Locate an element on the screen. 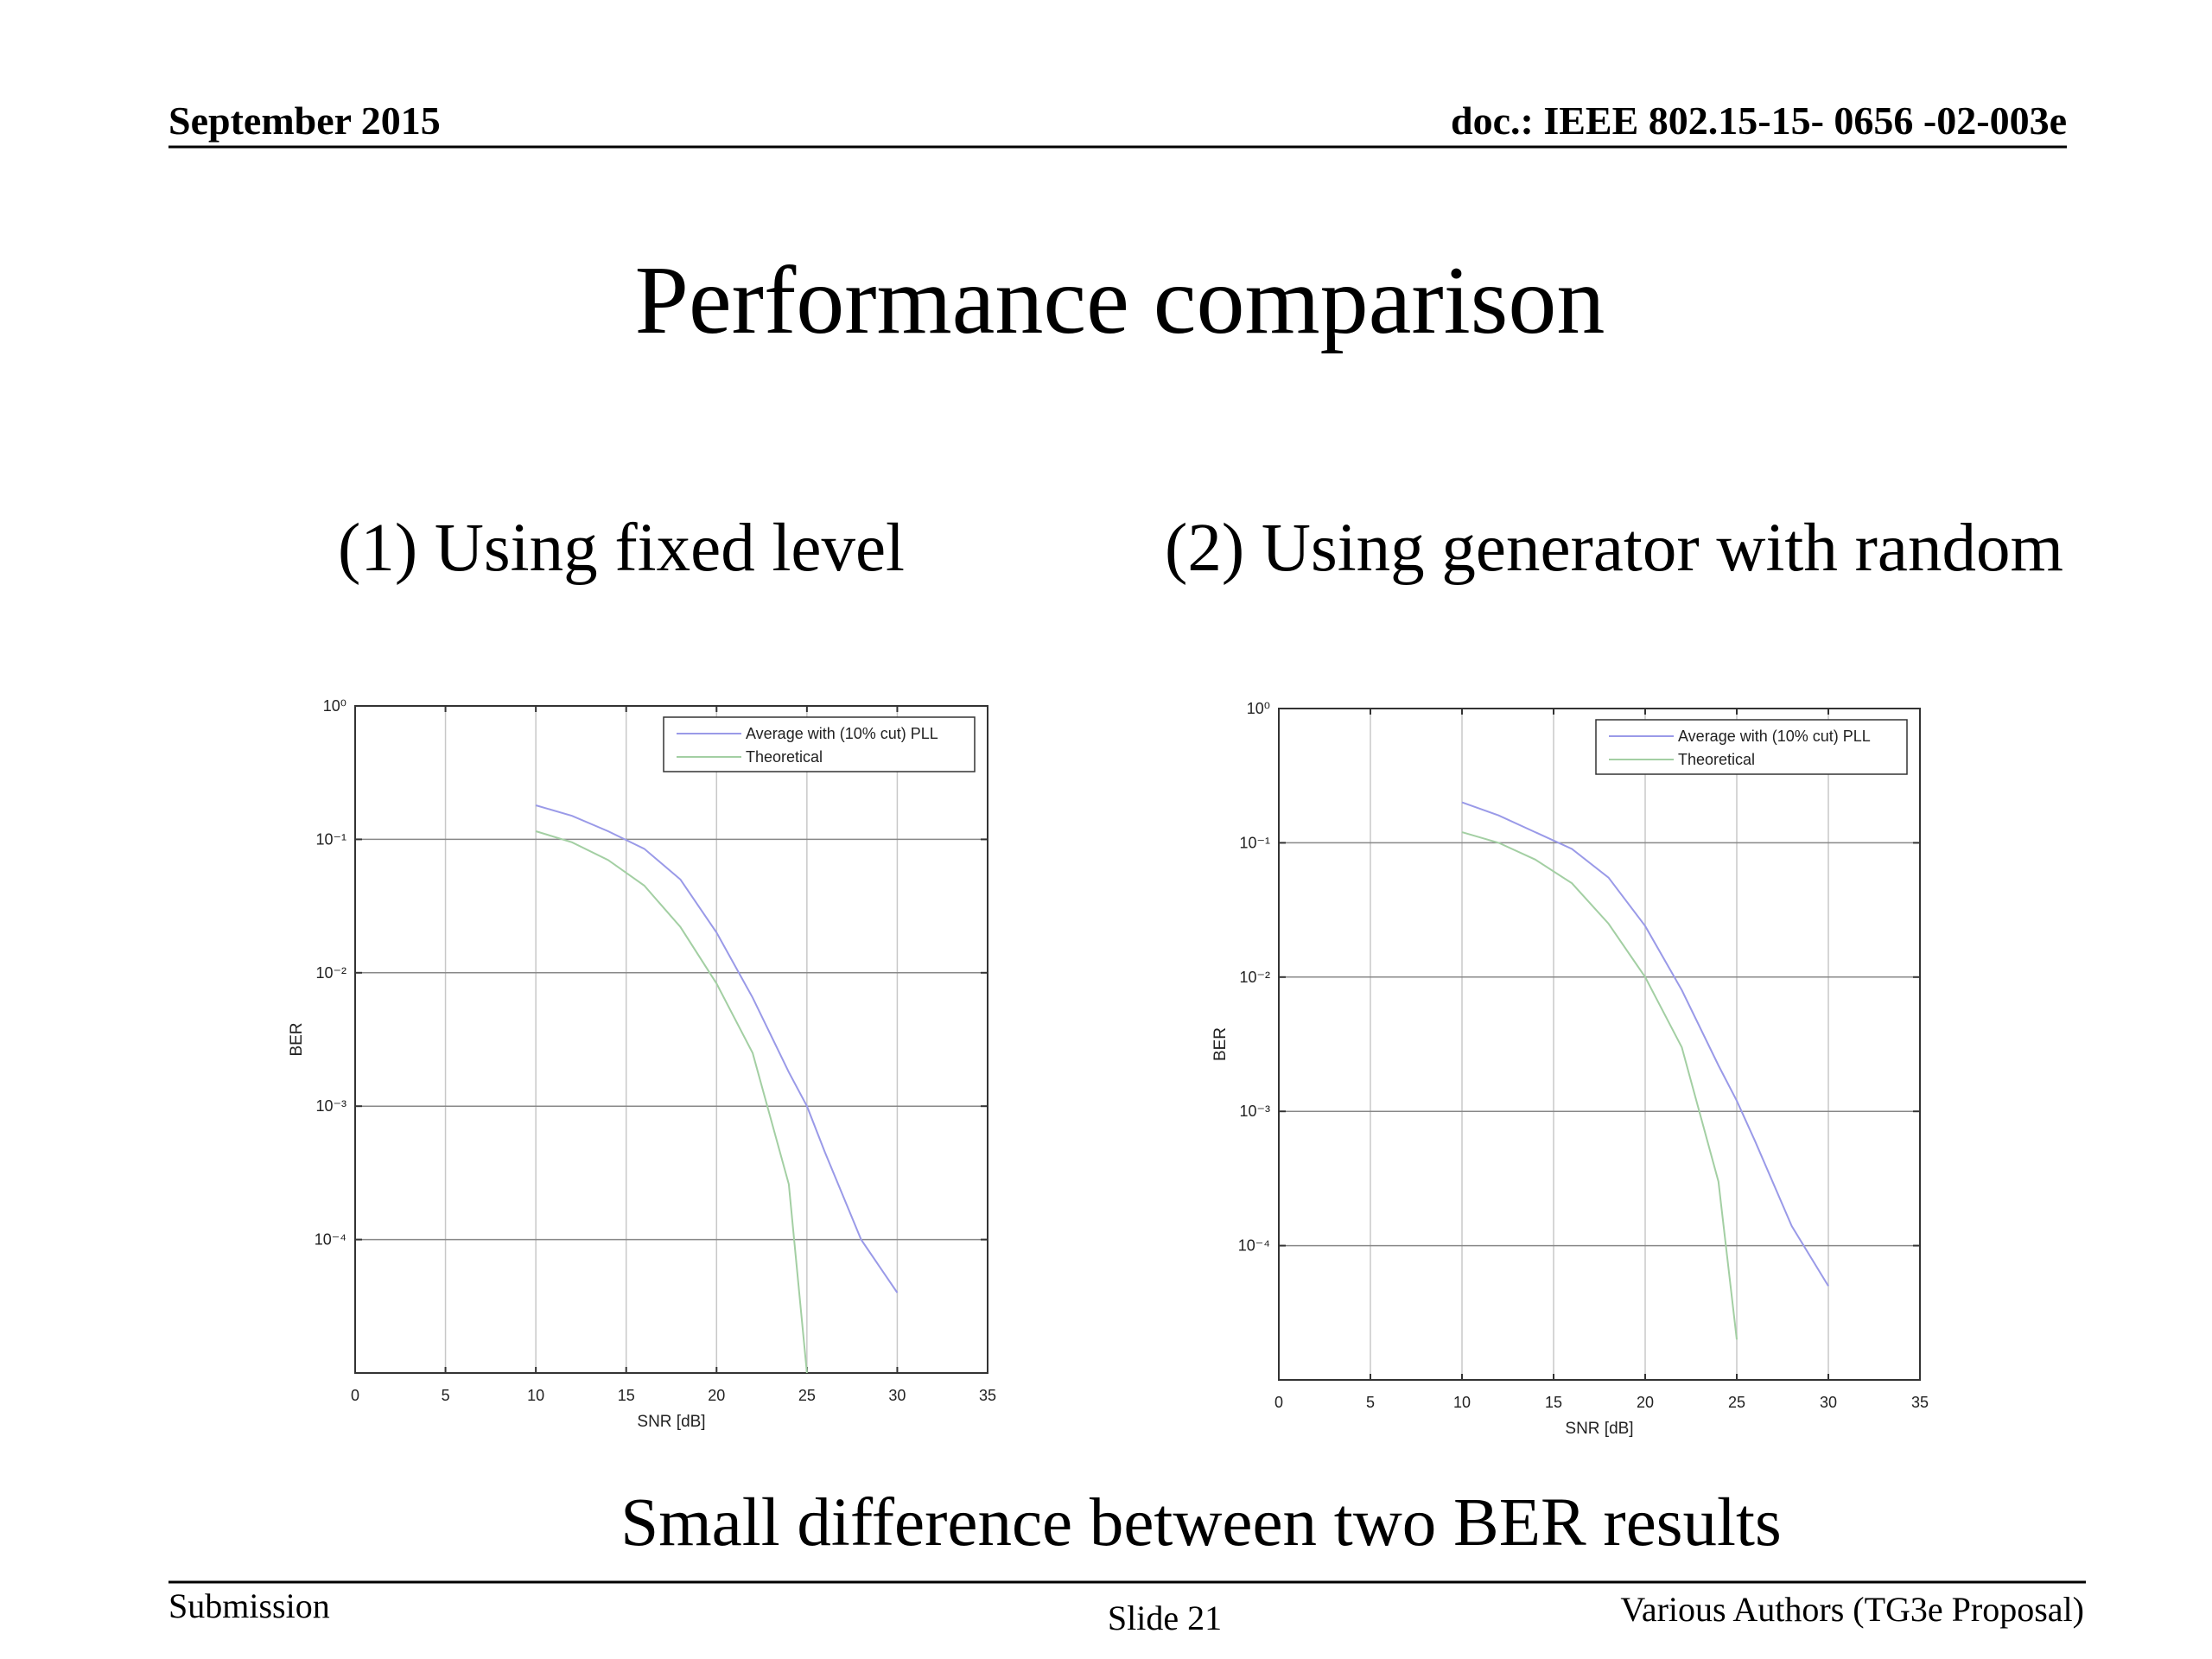 The image size is (2212, 1659). footer-right: Various Authors (TG3e Proposal) is located at coordinates (1852, 1609).